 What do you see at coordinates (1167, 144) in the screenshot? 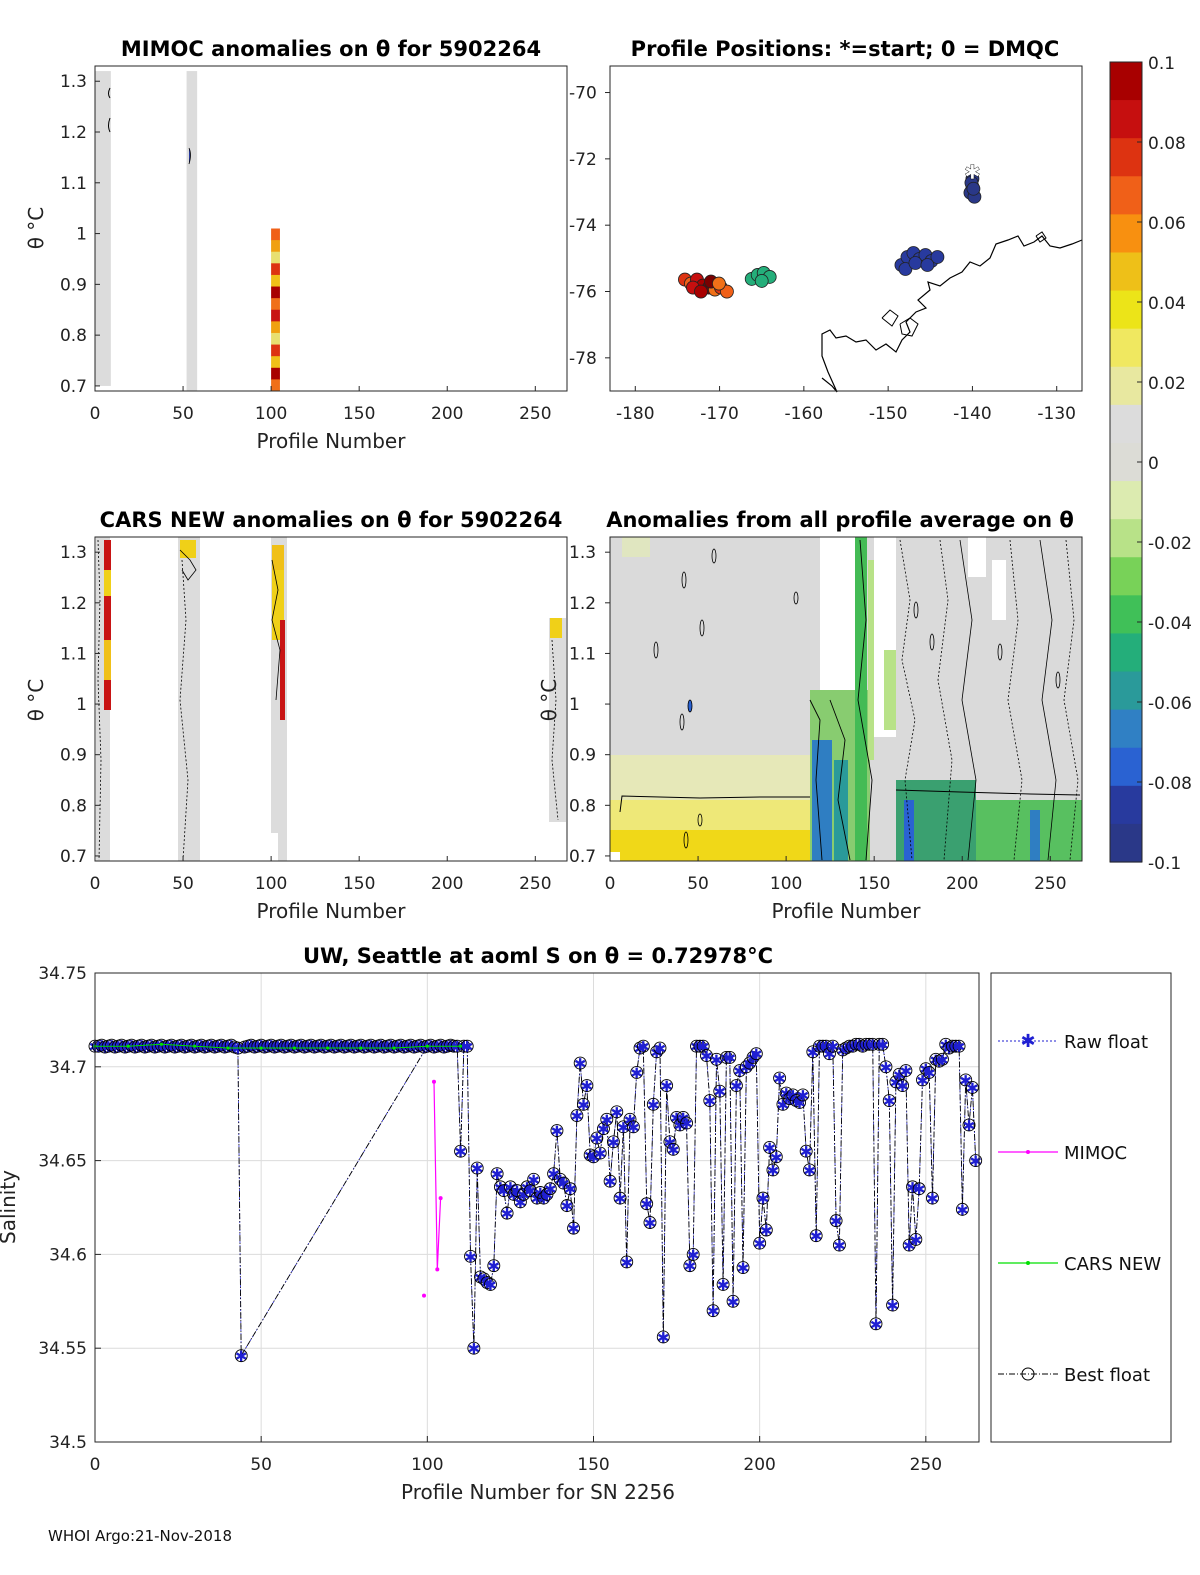
I see `colorbar-label: 0.08` at bounding box center [1167, 144].